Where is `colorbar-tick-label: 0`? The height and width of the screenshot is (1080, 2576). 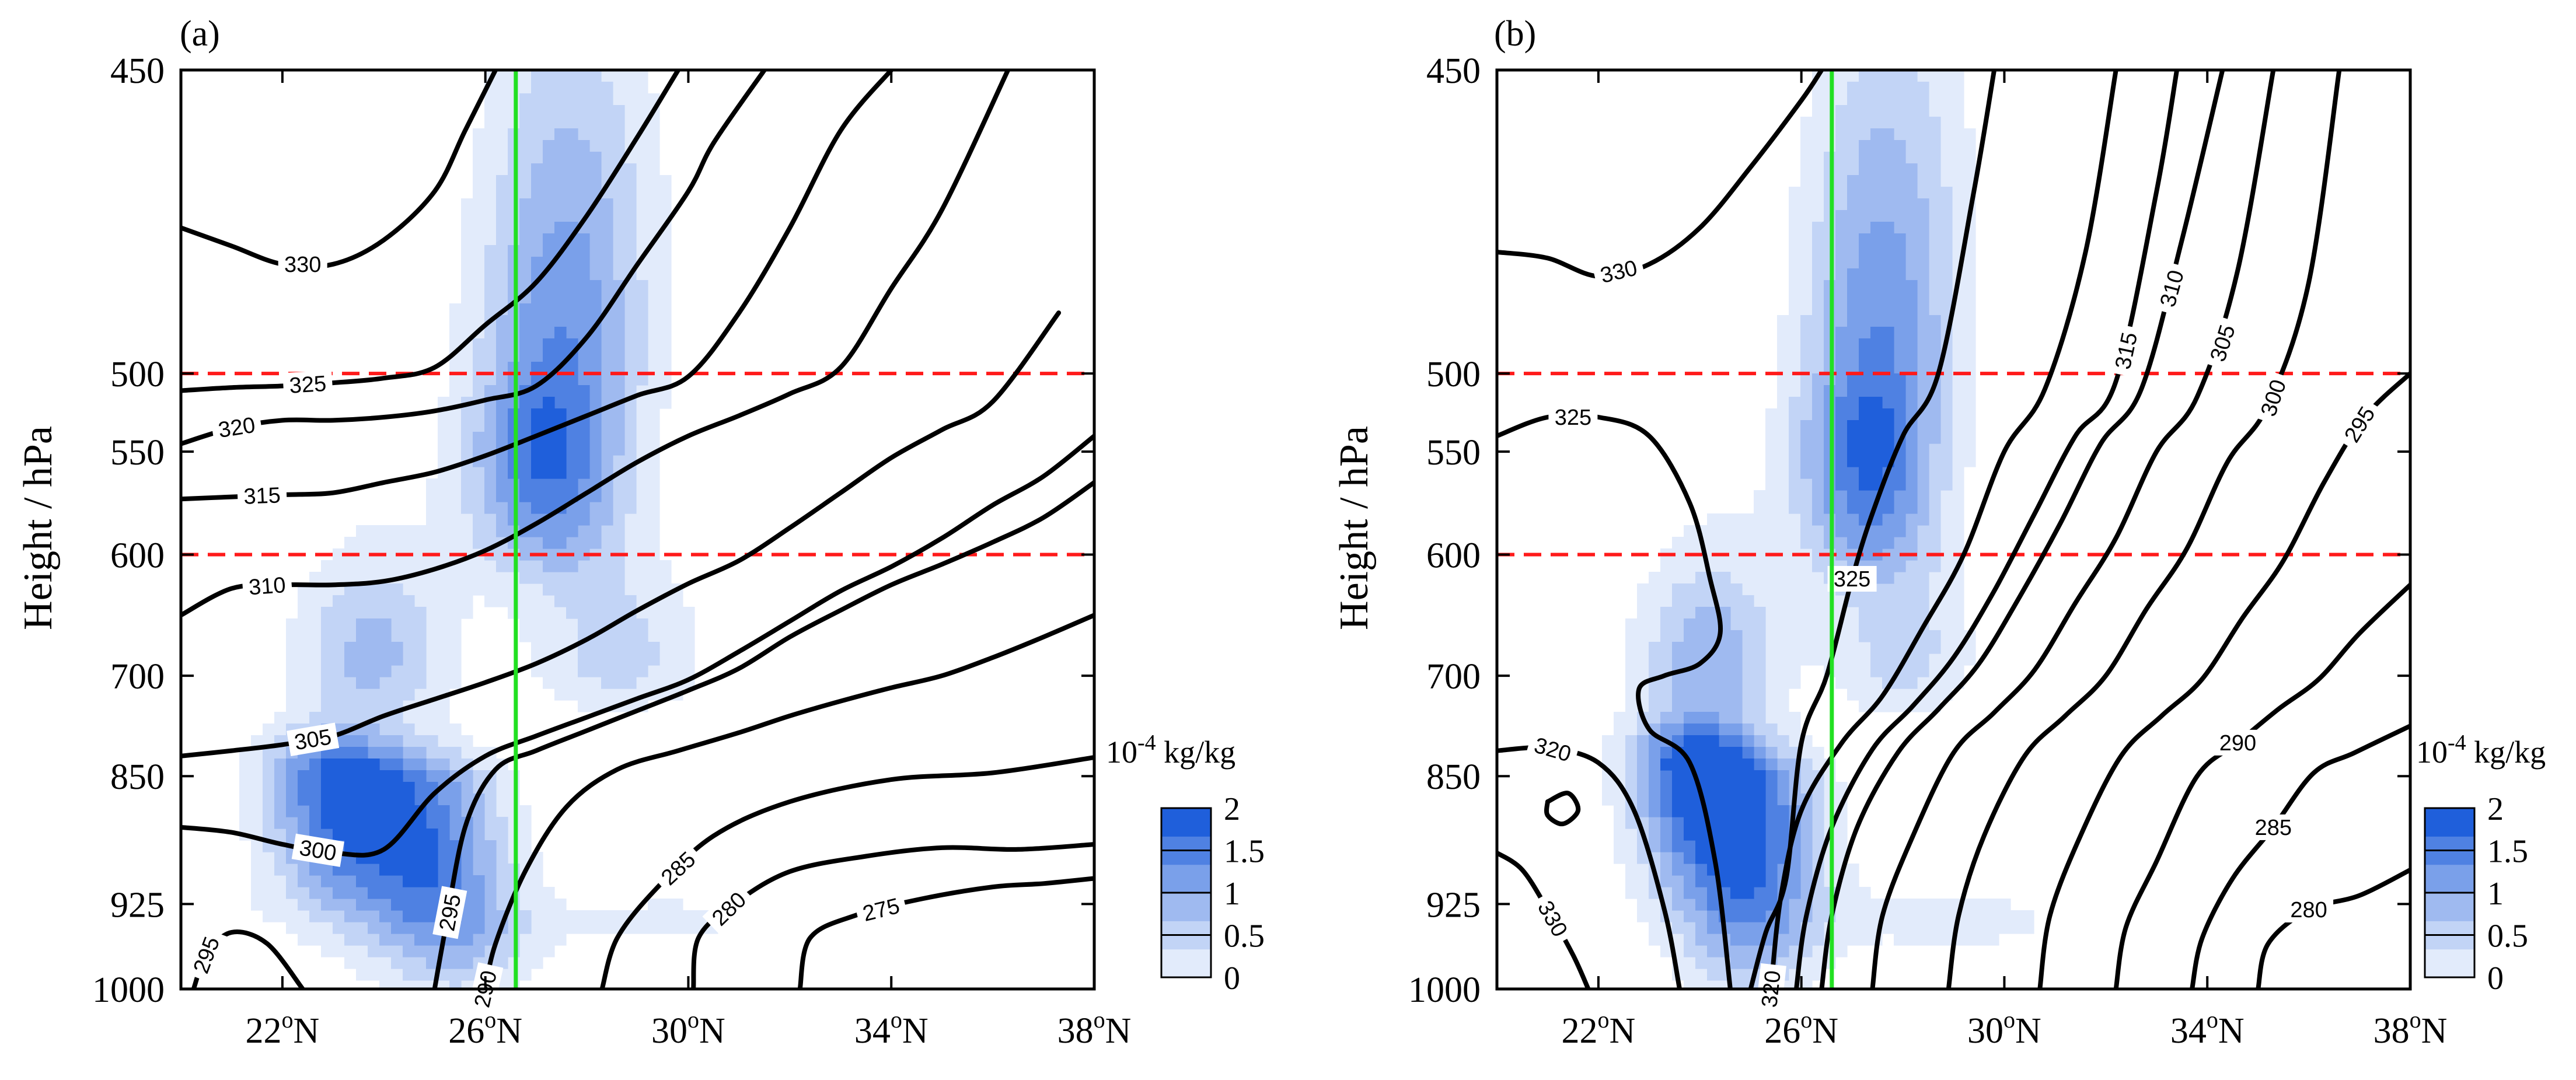
colorbar-tick-label: 0 is located at coordinates (2495, 978).